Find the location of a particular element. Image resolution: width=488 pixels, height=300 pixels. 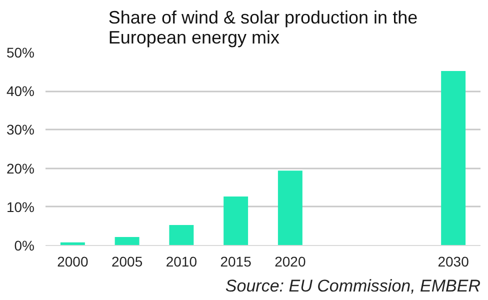

y-tick-label: 20% is located at coordinates (20, 168).